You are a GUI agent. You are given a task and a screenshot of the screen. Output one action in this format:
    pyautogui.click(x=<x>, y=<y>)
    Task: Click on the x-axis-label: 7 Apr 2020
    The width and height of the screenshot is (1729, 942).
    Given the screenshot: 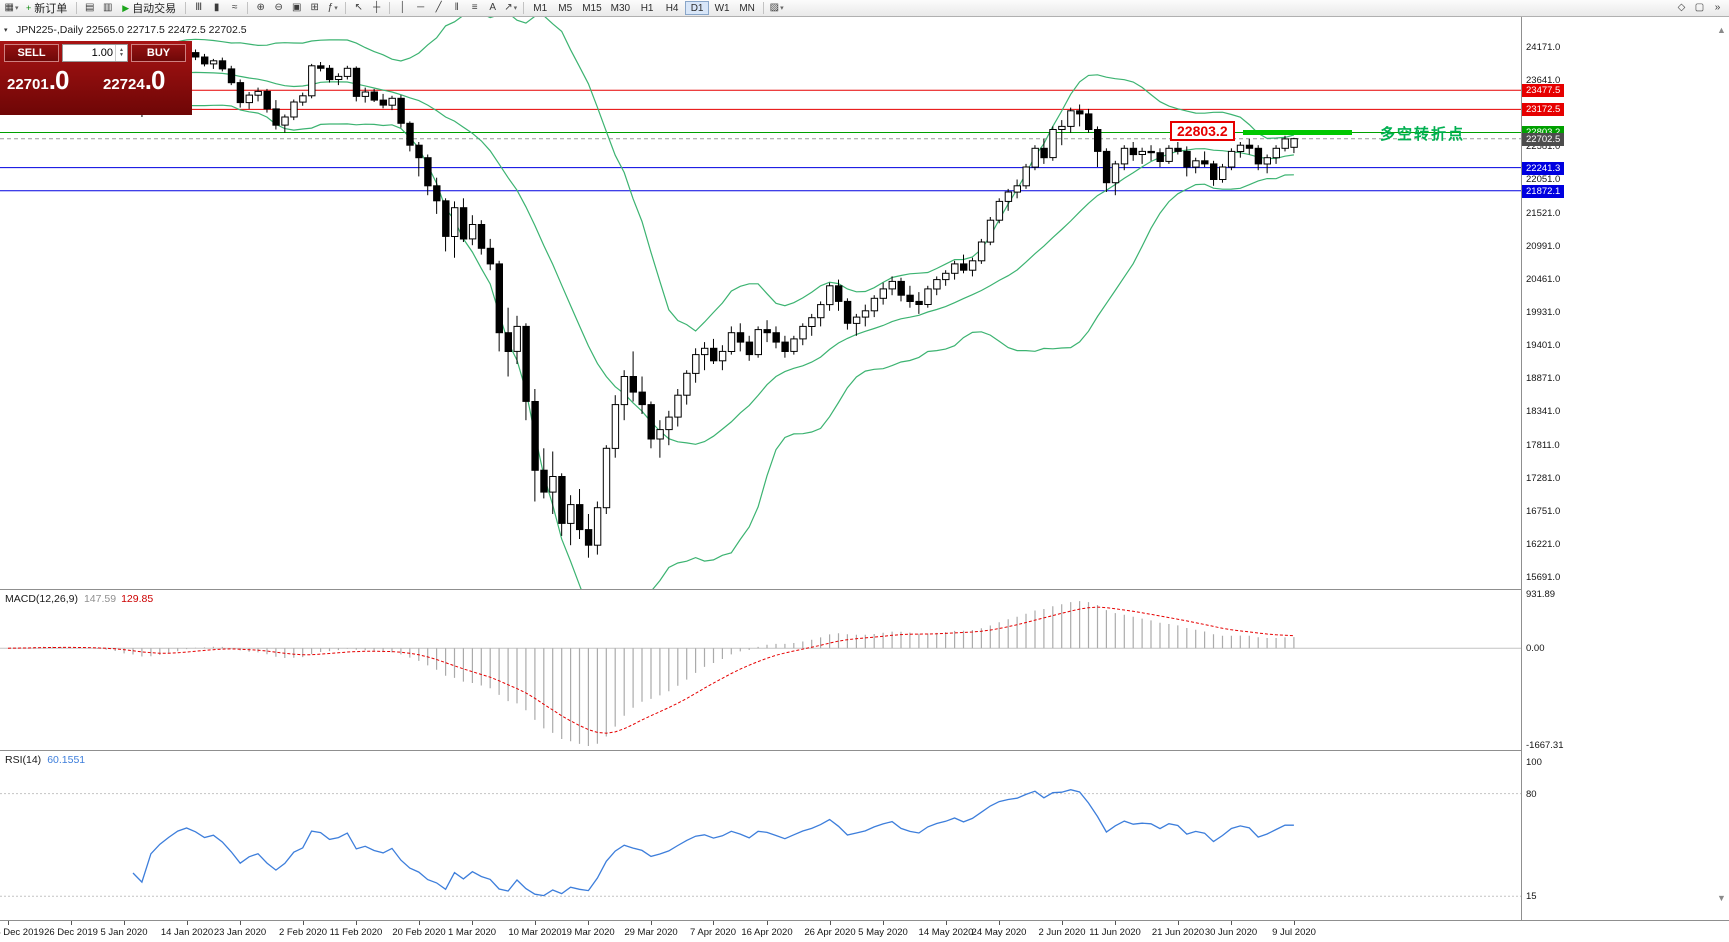 What is the action you would take?
    pyautogui.click(x=713, y=932)
    